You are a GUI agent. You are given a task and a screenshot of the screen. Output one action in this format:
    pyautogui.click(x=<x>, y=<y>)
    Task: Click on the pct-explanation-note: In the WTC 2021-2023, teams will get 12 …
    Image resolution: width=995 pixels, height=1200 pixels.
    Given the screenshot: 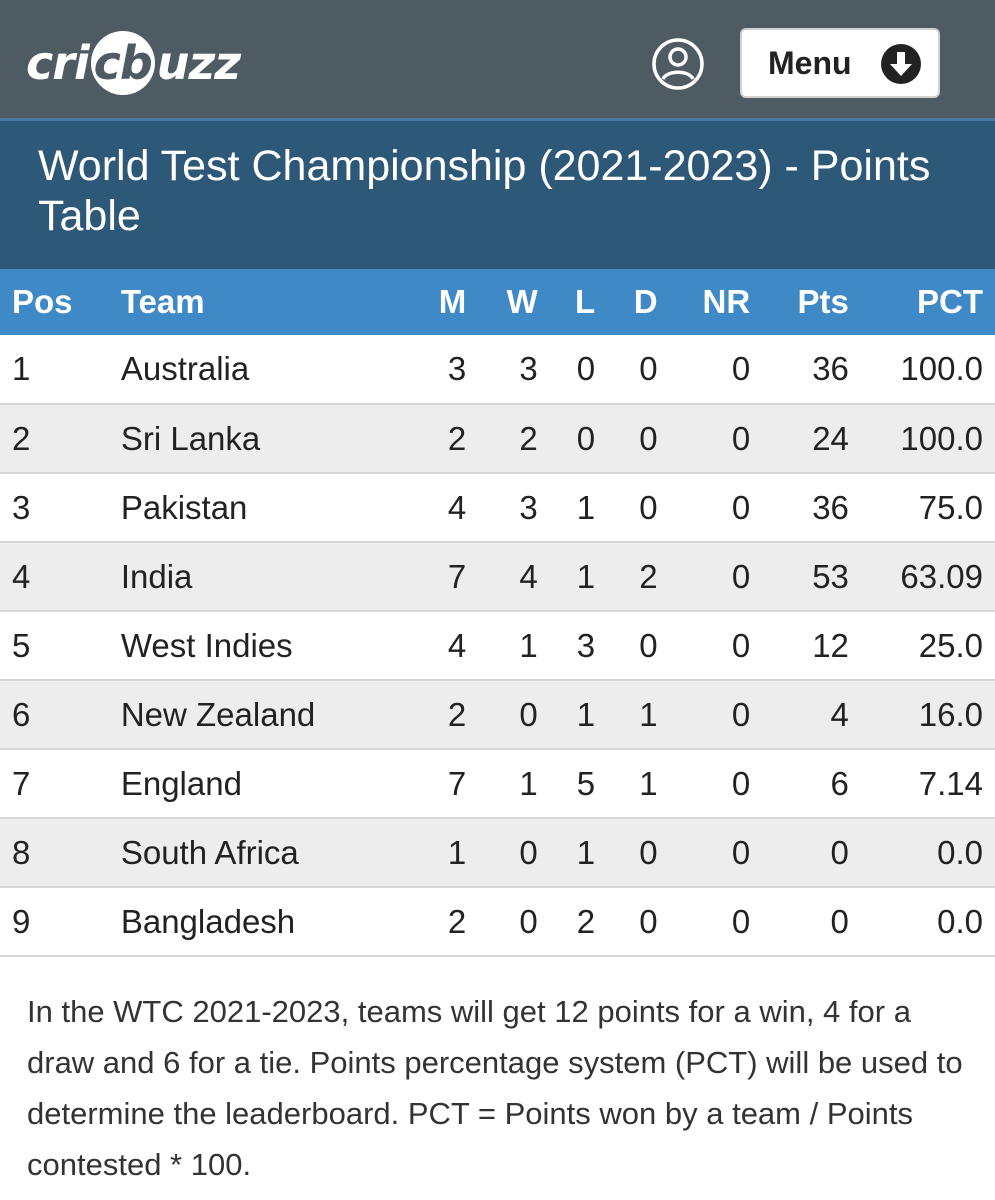 What is the action you would take?
    pyautogui.click(x=495, y=1088)
    